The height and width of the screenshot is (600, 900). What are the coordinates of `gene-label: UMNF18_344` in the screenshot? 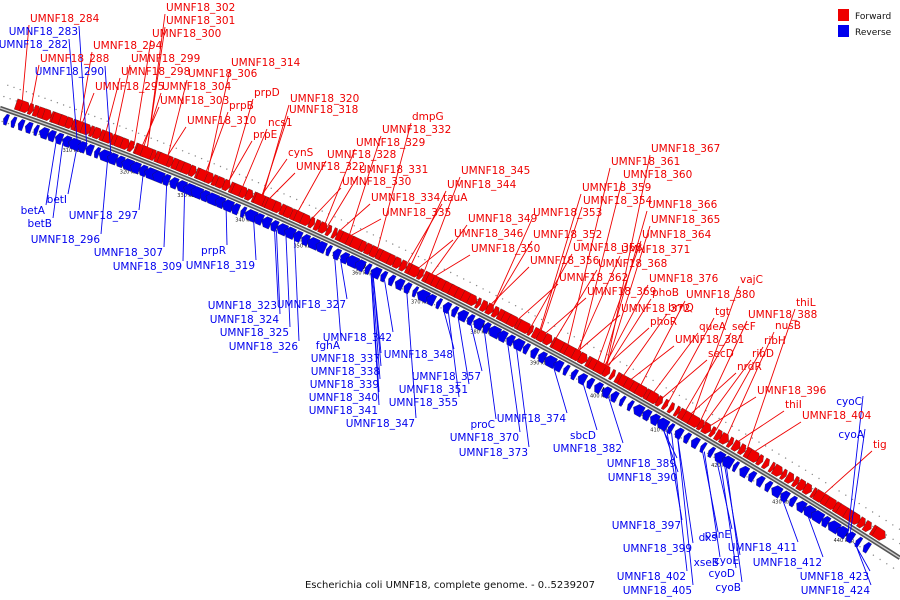 It's located at (482, 185).